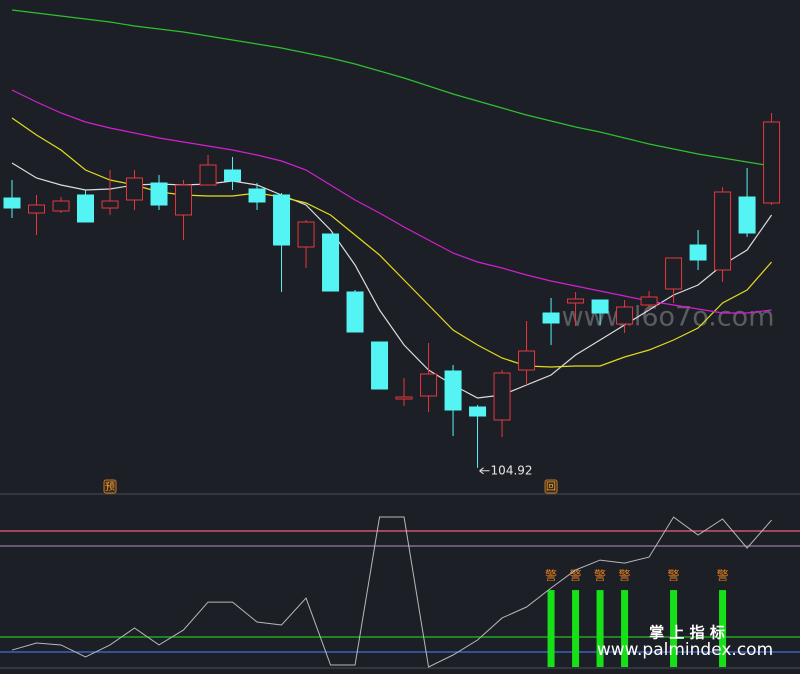  I want to click on watermark-url: www.palmindex.com, so click(685, 650).